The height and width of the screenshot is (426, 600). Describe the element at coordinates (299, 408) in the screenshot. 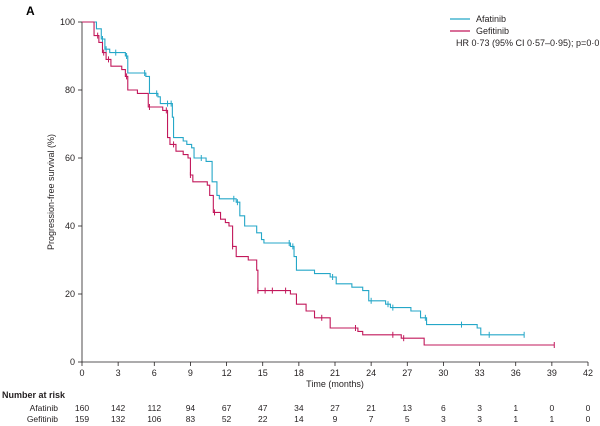

I see `risk-value-afatinib: 34` at that location.